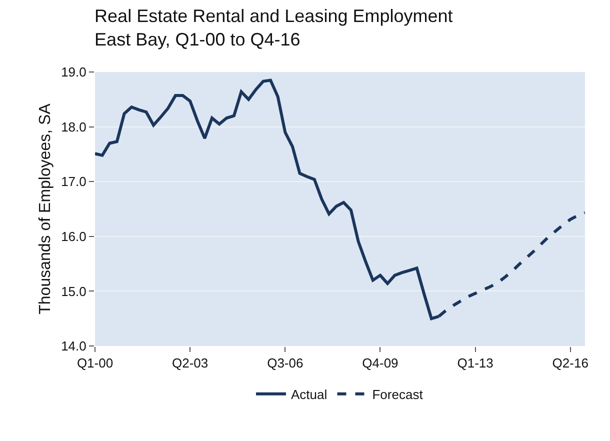  Describe the element at coordinates (73, 236) in the screenshot. I see `y-tick-label: 16.0` at that location.